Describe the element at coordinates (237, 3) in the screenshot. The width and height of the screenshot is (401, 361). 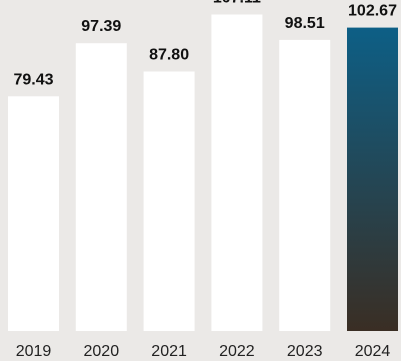
I see `value-label-2022: 107.11` at that location.